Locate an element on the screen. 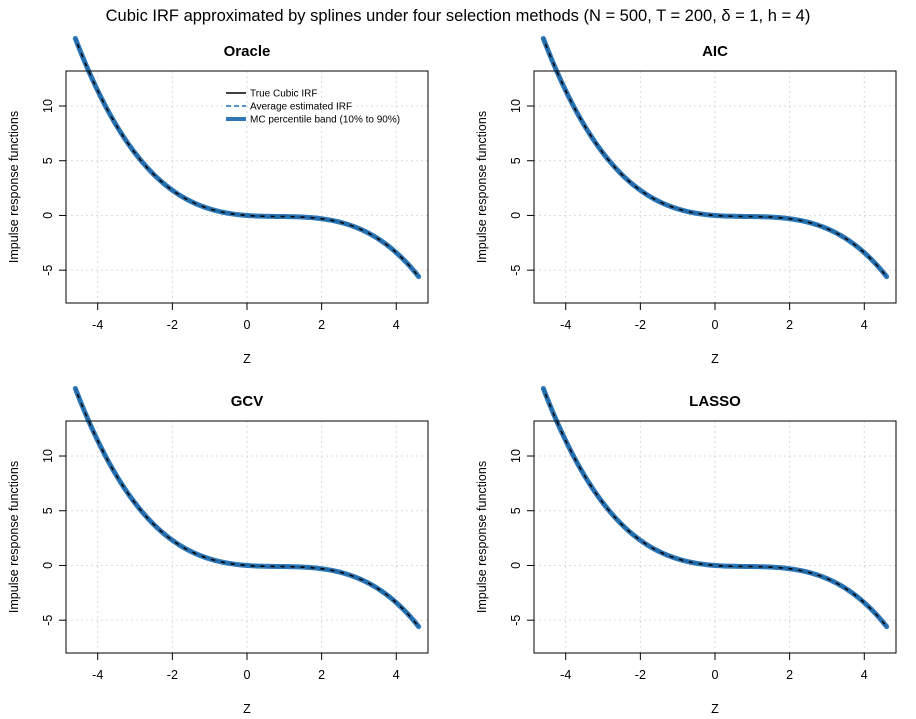 The image size is (916, 719). panel-title: LASSO is located at coordinates (715, 401).